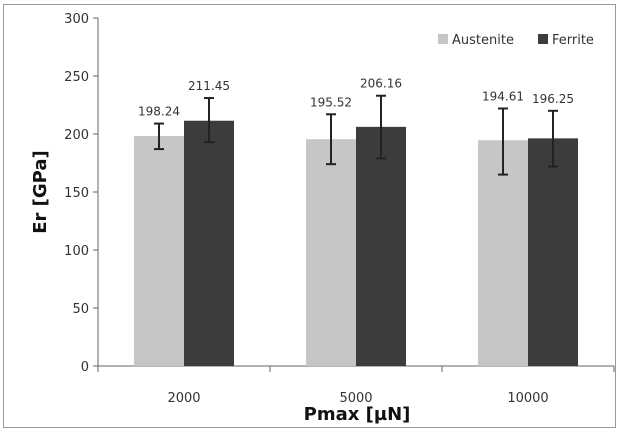 This screenshot has width=621, height=432. I want to click on x-axis-title: Pmax [µN], so click(357, 414).